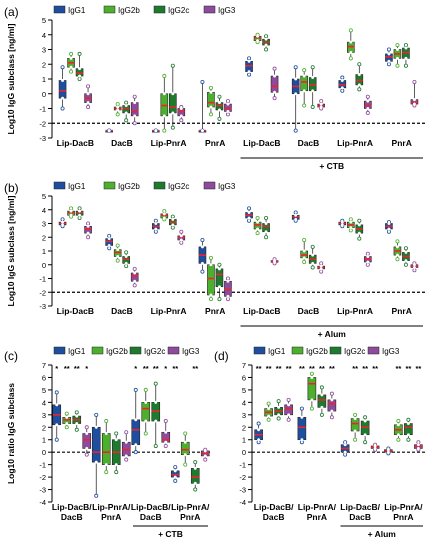 The height and width of the screenshot is (550, 429). I want to click on category-label: PnrA, so click(402, 311).